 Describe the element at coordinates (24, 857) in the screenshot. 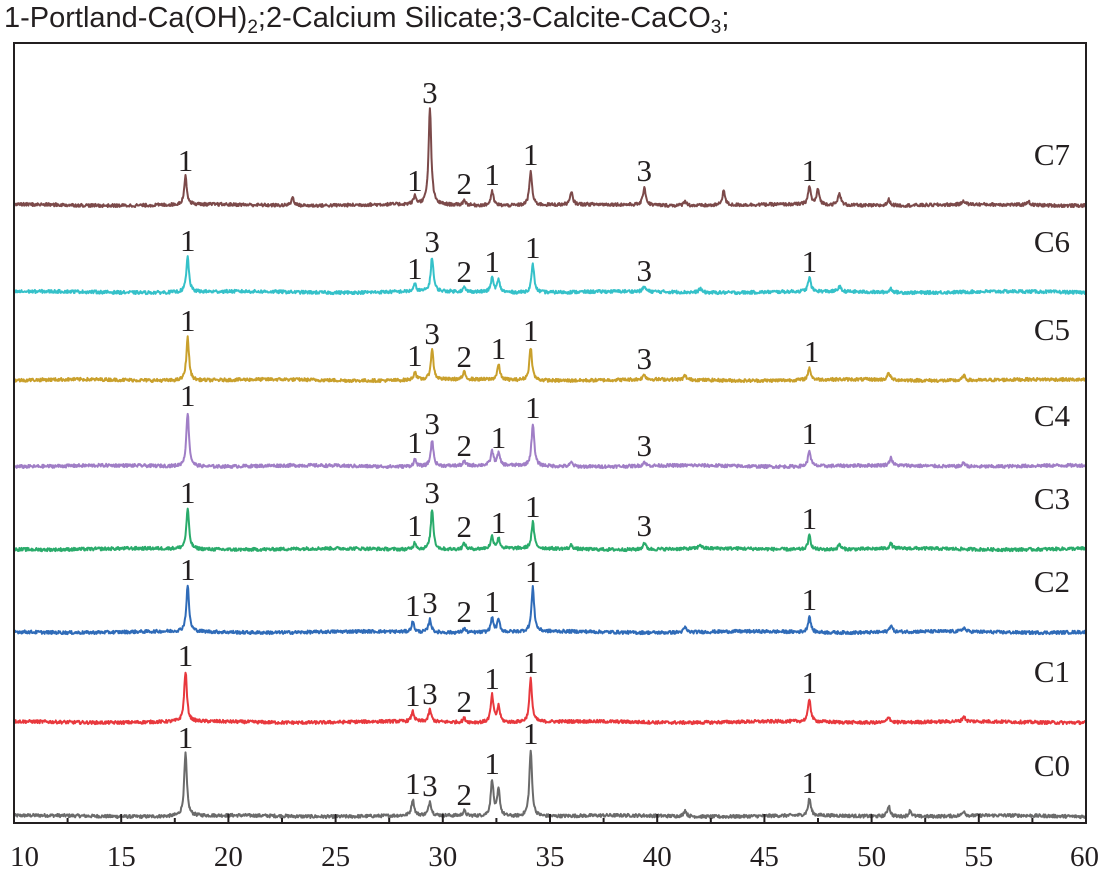

I see `x-tick-label: 10` at that location.